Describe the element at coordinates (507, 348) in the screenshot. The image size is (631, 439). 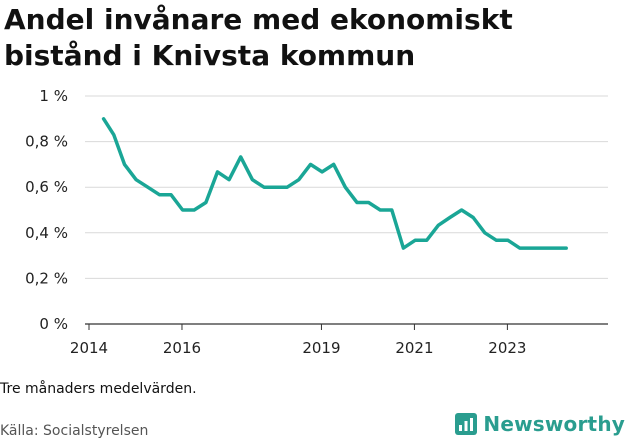
I see `x-tick-label: 2023` at that location.